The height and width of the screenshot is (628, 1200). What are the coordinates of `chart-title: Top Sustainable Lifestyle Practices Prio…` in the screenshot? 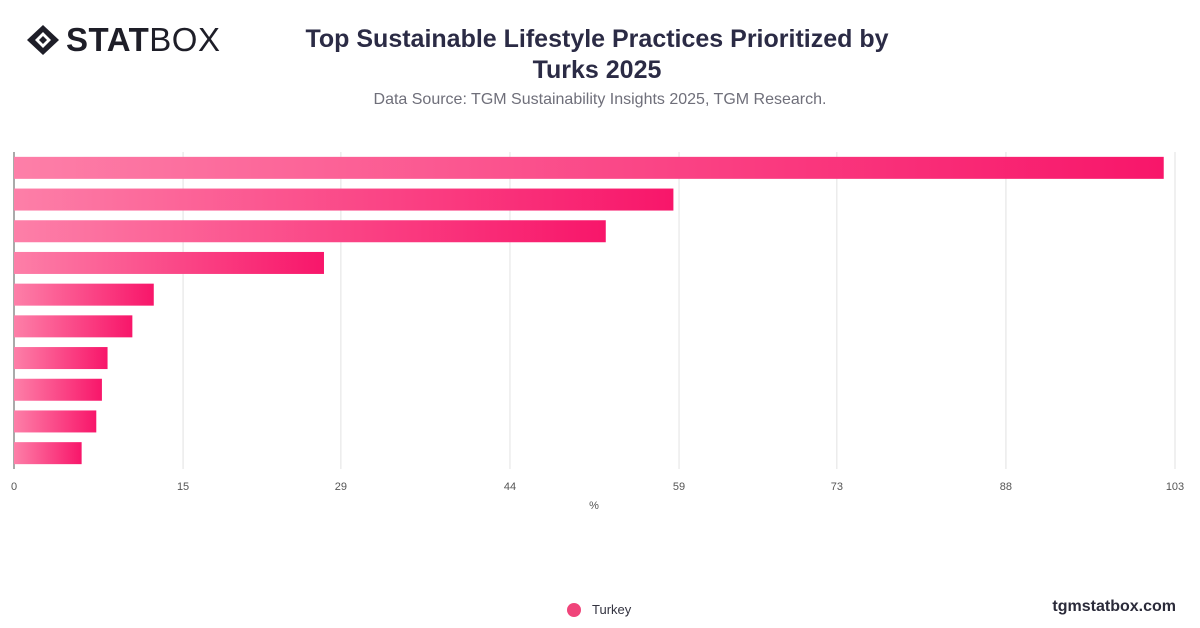 It's located at (597, 55).